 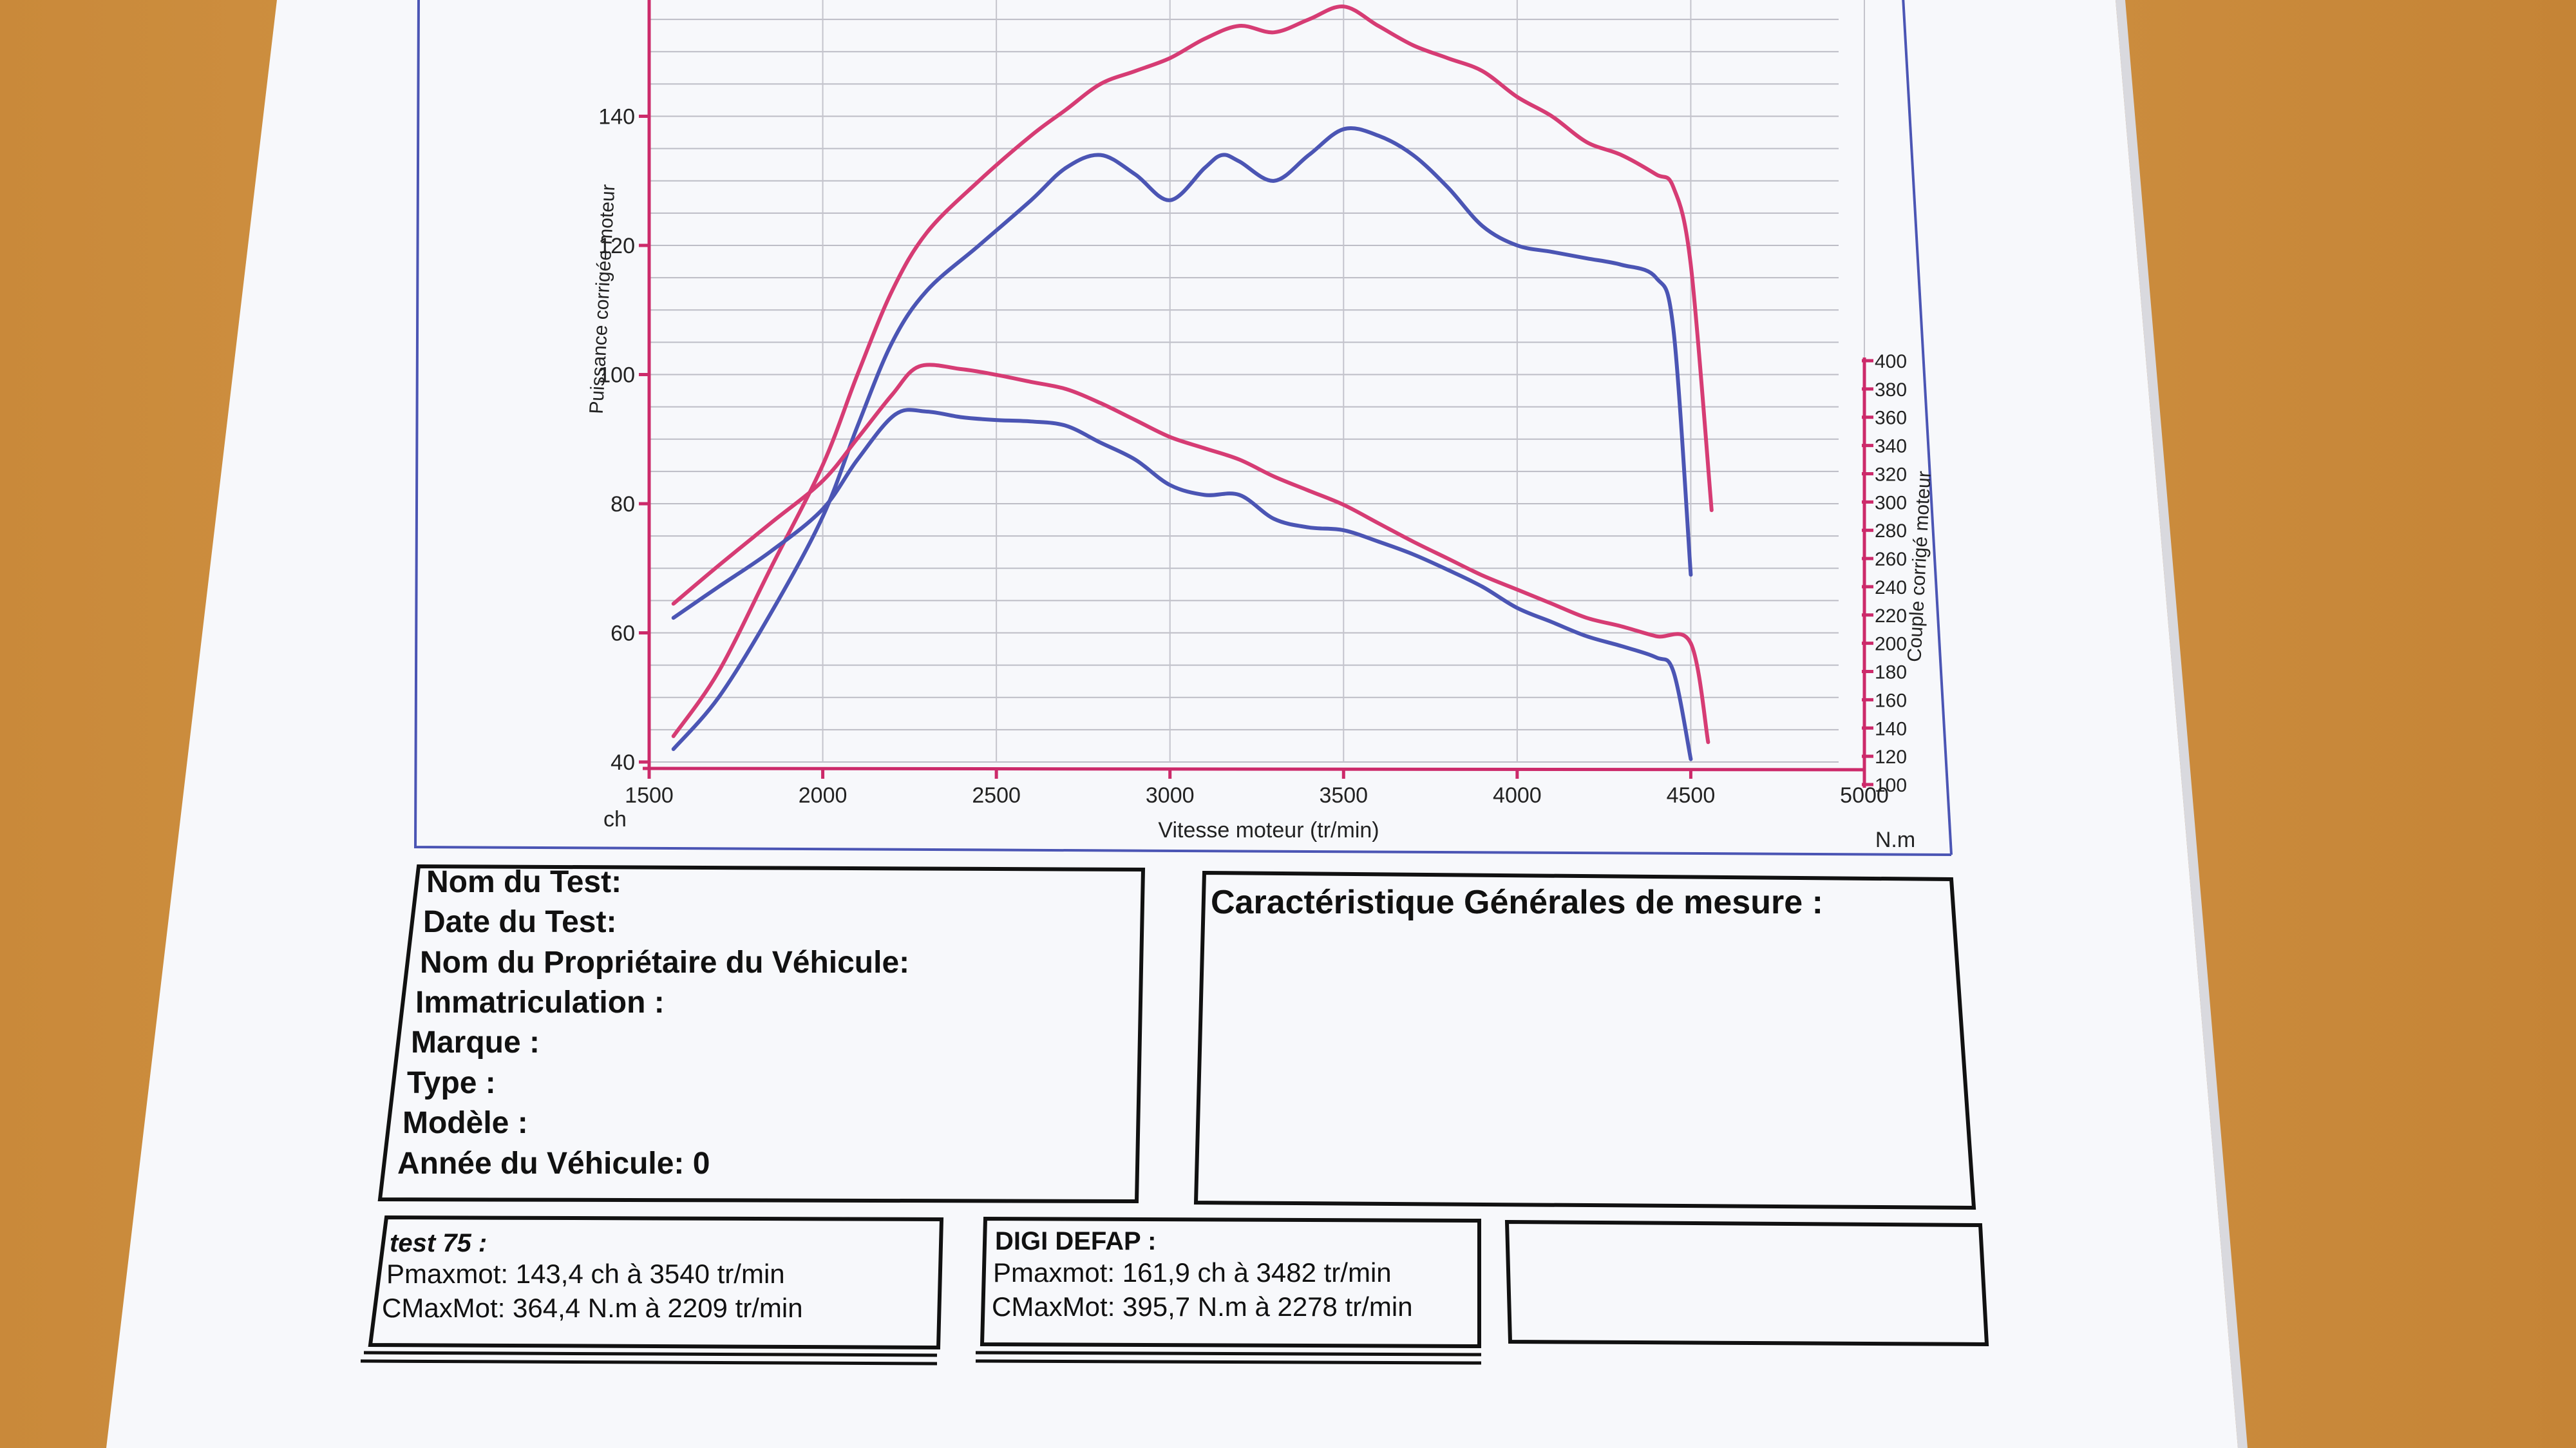 What do you see at coordinates (1891, 616) in the screenshot?
I see `right-tick-label: 220` at bounding box center [1891, 616].